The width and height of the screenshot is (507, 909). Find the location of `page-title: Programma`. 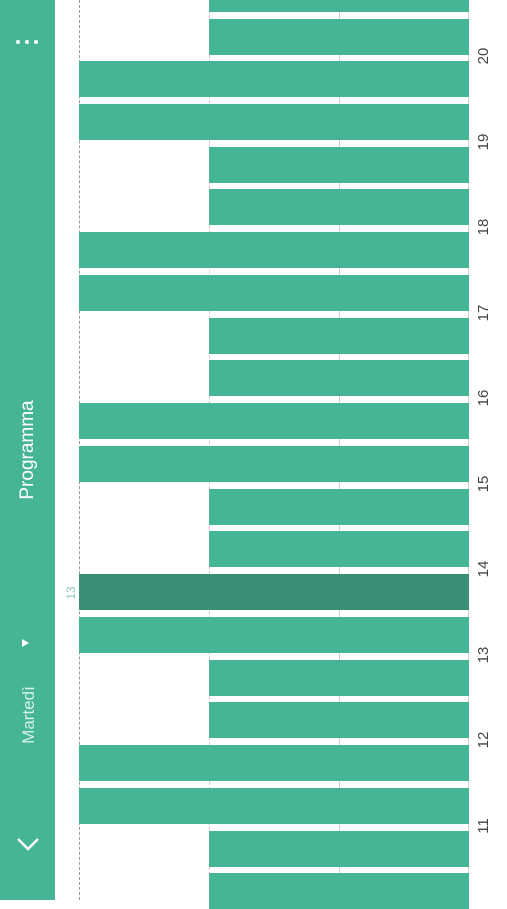

page-title: Programma is located at coordinates (27, 450).